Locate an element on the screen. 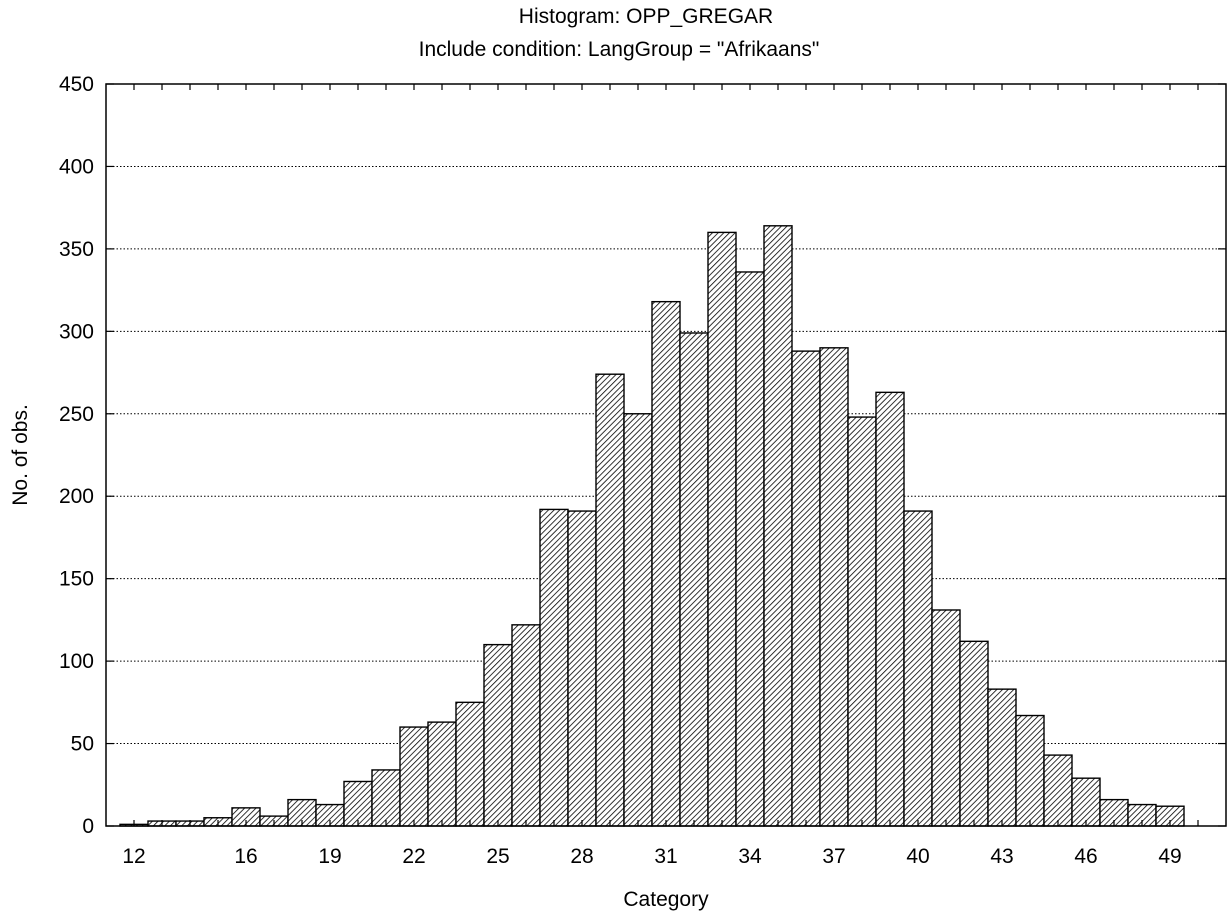 This screenshot has height=916, width=1228. x-tick-label: 16 is located at coordinates (245, 856).